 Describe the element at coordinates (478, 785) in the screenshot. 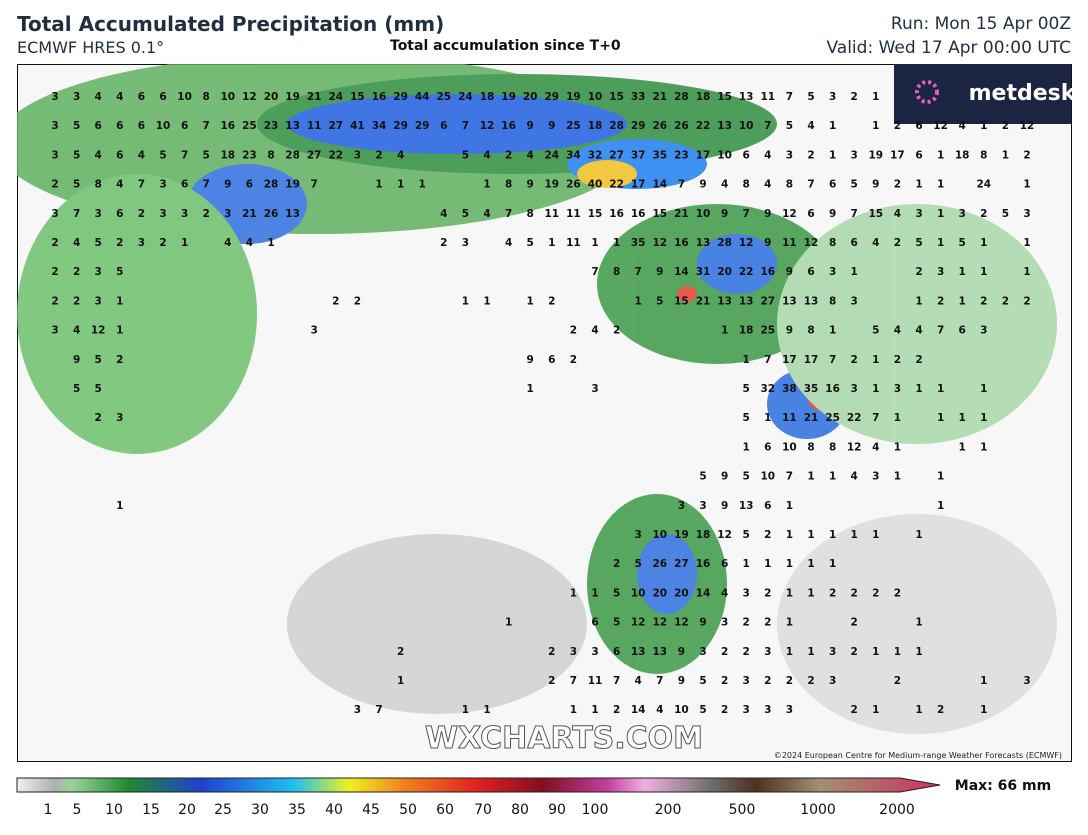

I see `colorbar-scale` at that location.